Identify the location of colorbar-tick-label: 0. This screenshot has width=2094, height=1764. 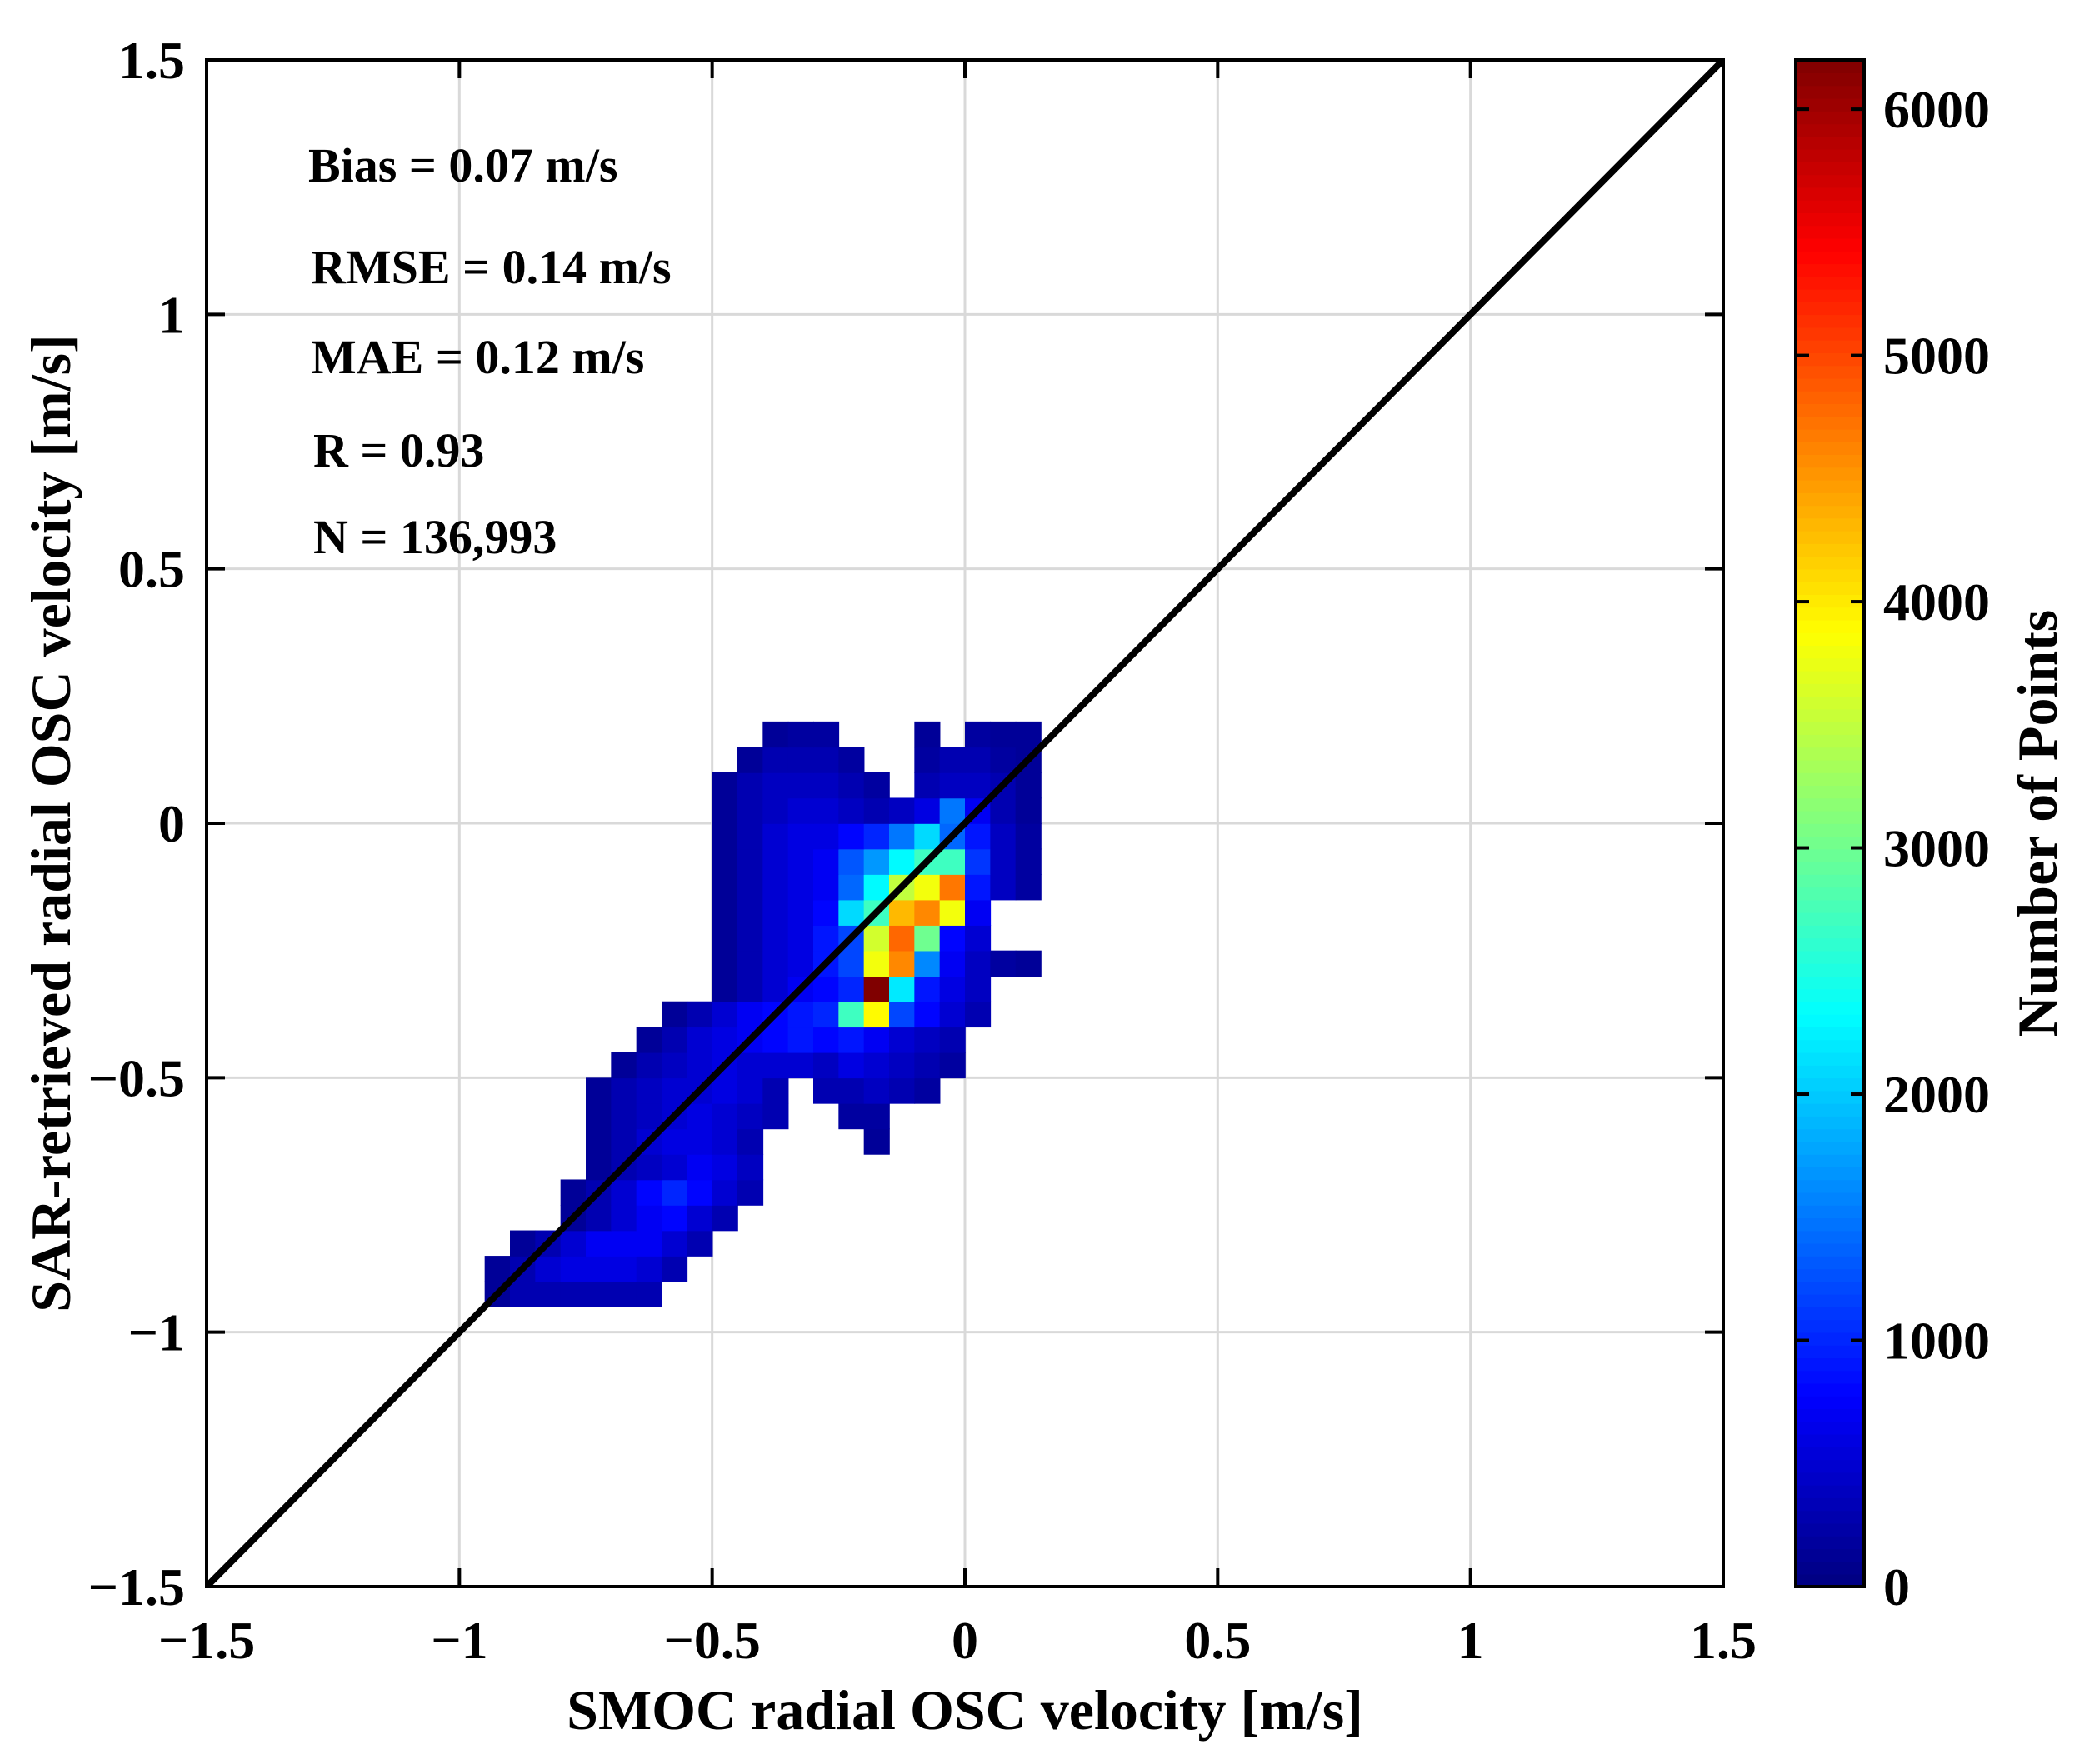
(1896, 1587).